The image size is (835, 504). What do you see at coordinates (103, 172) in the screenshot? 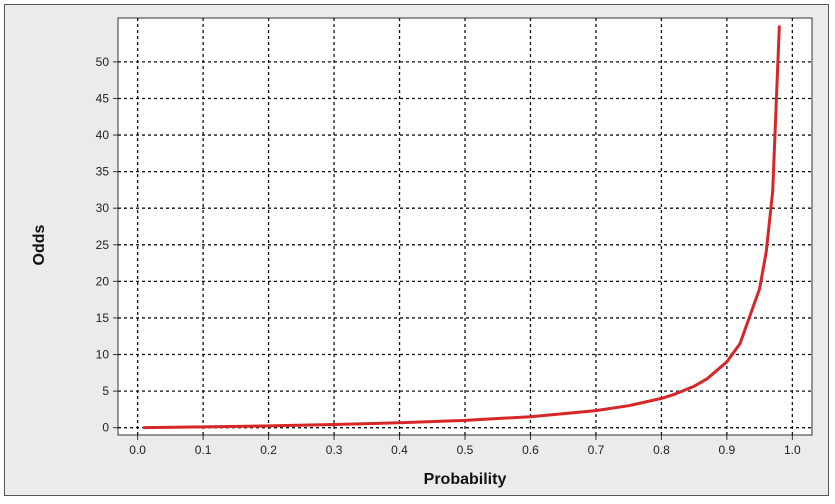
I see `y-tick-label: 35` at bounding box center [103, 172].